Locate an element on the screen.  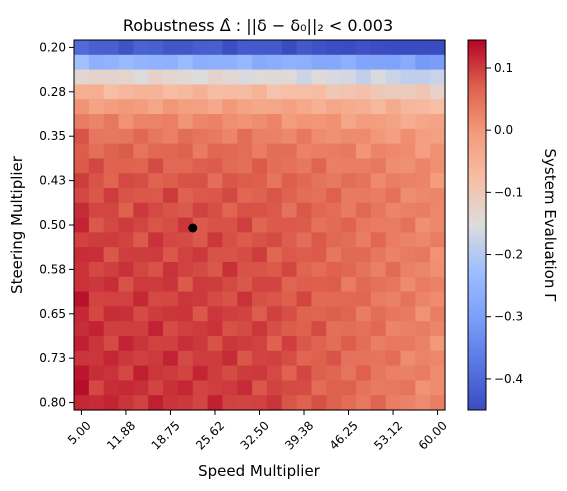
y-tick-label: 0.50 is located at coordinates (52, 225).